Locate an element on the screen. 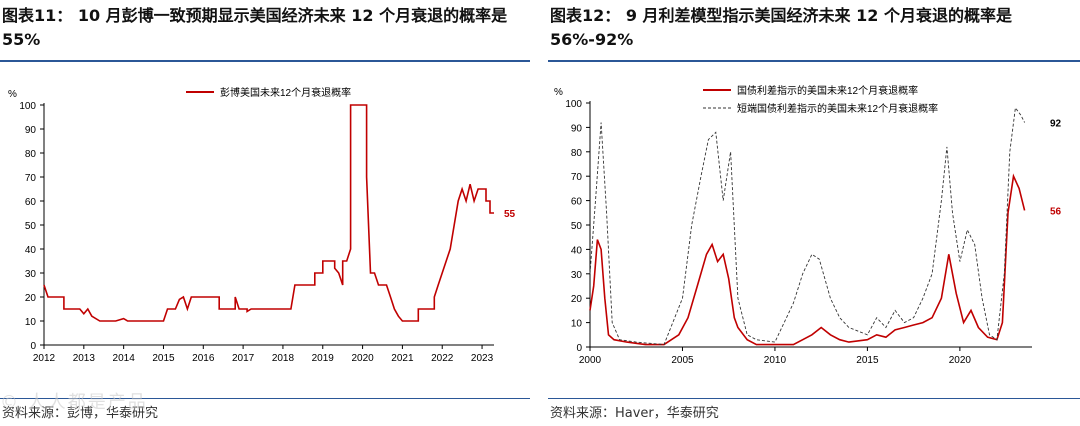 The width and height of the screenshot is (1080, 426). left-x-tick-label: 2014 is located at coordinates (124, 358).